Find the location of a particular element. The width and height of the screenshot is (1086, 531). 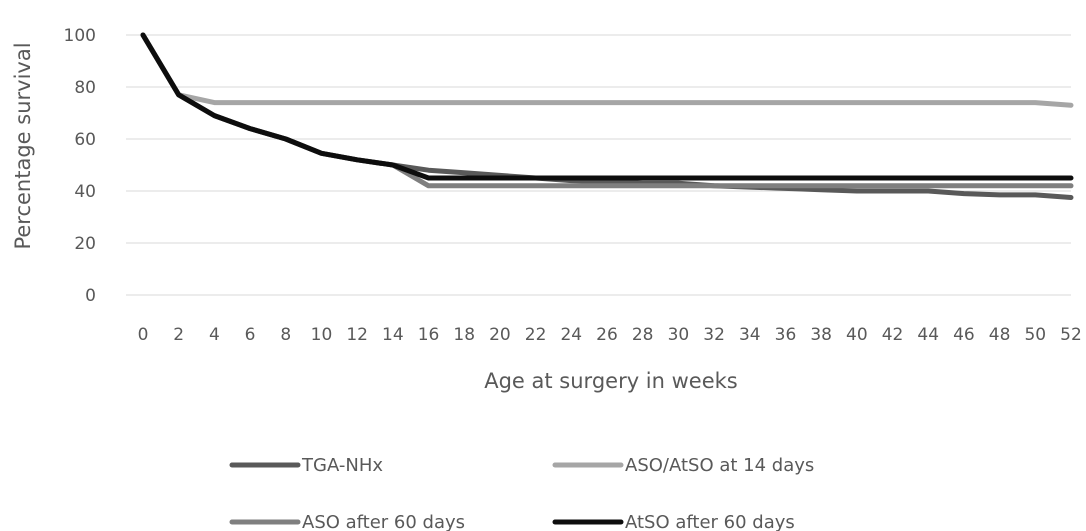

x-tick-label: 0 is located at coordinates (143, 335).